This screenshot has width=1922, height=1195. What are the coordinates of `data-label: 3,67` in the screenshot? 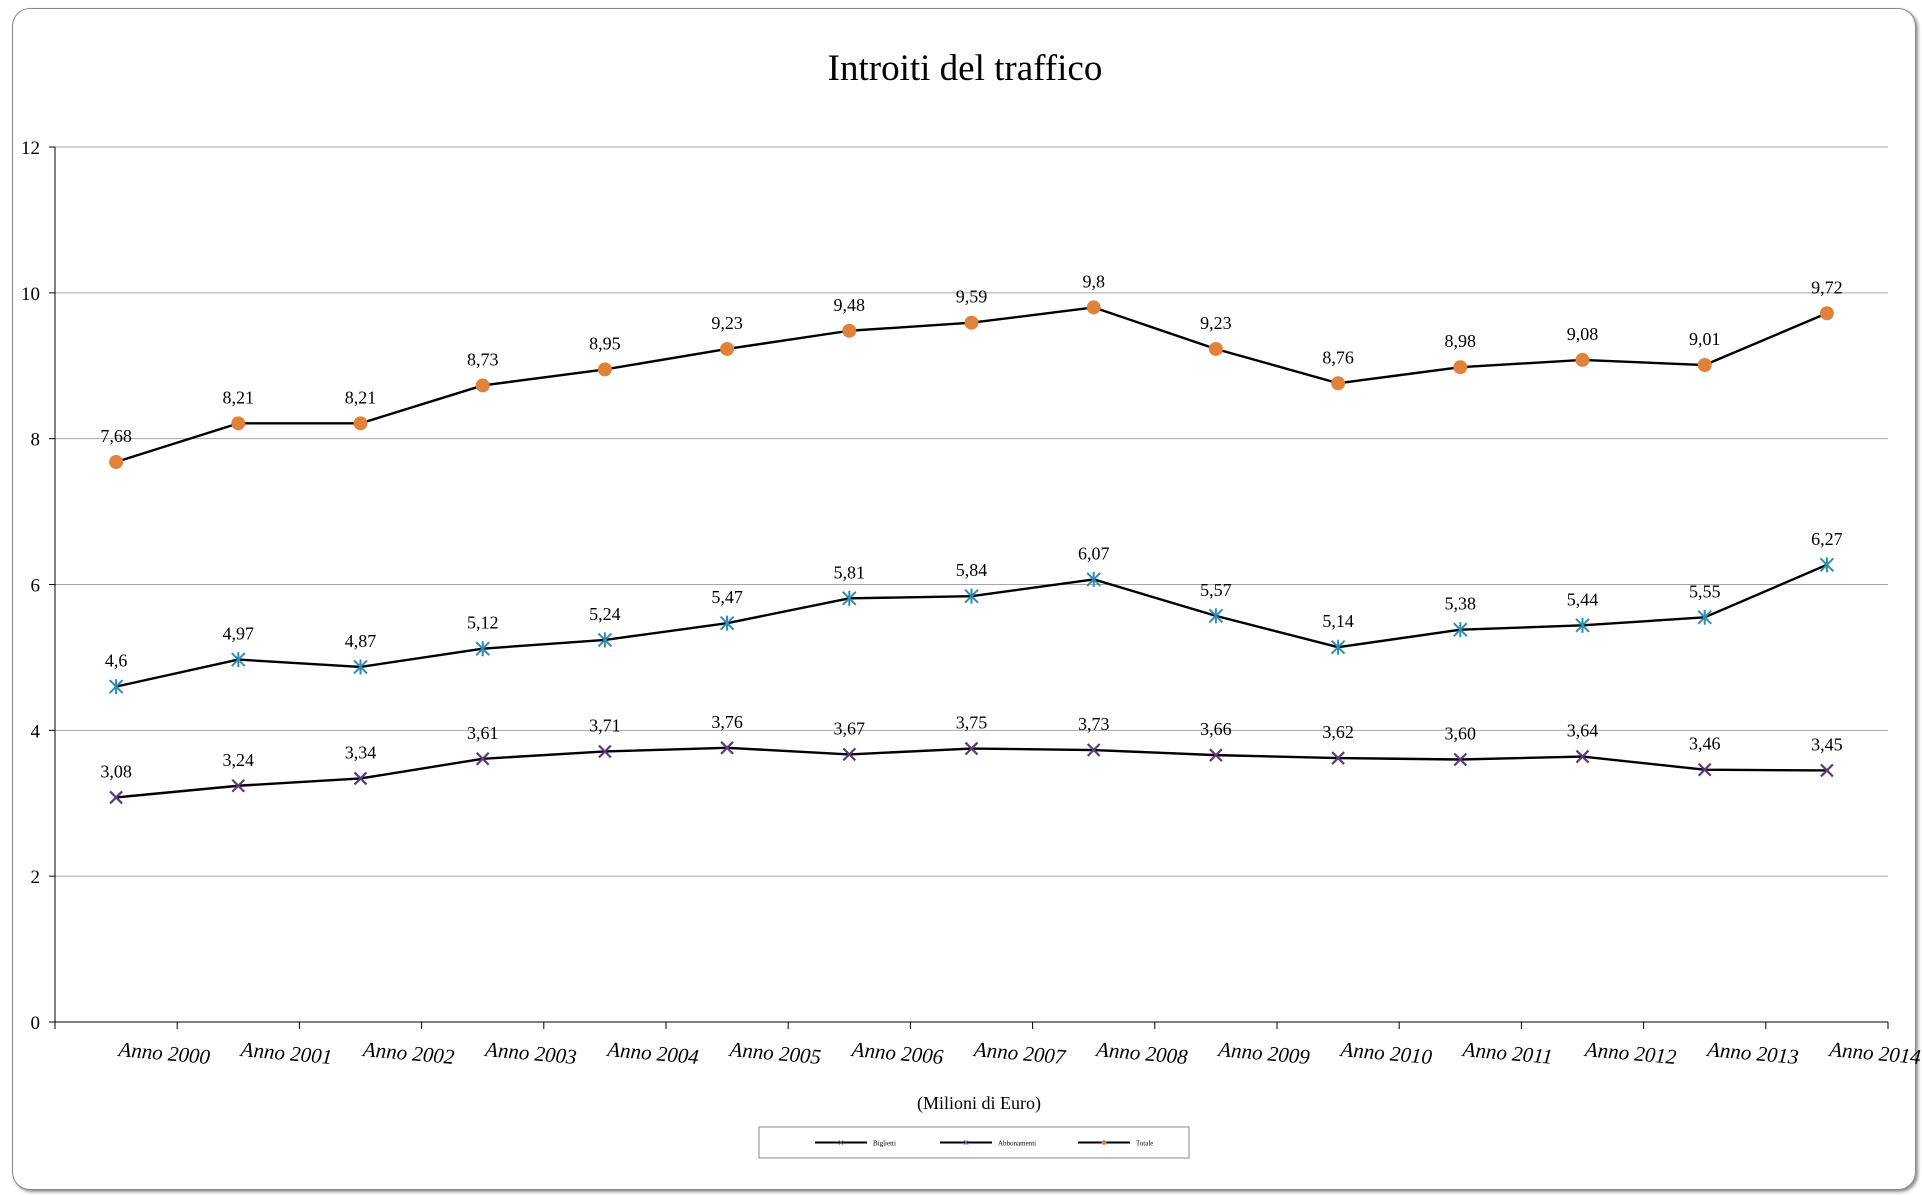 It's located at (850, 728).